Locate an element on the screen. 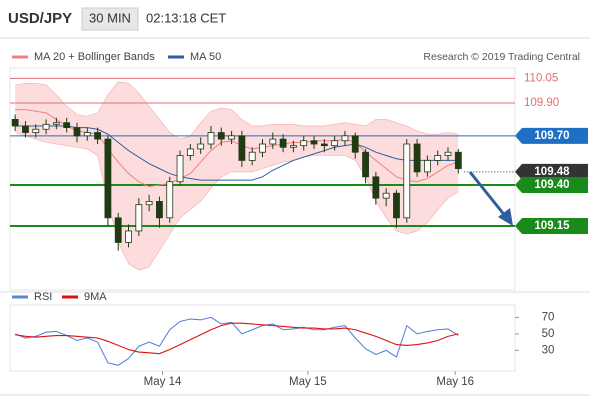 The height and width of the screenshot is (400, 590). level-label: 109.40 is located at coordinates (551, 185).